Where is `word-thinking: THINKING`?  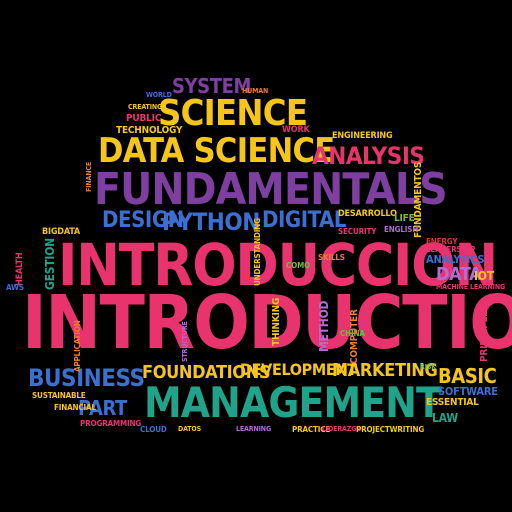
word-thinking: THINKING is located at coordinates (276, 321).